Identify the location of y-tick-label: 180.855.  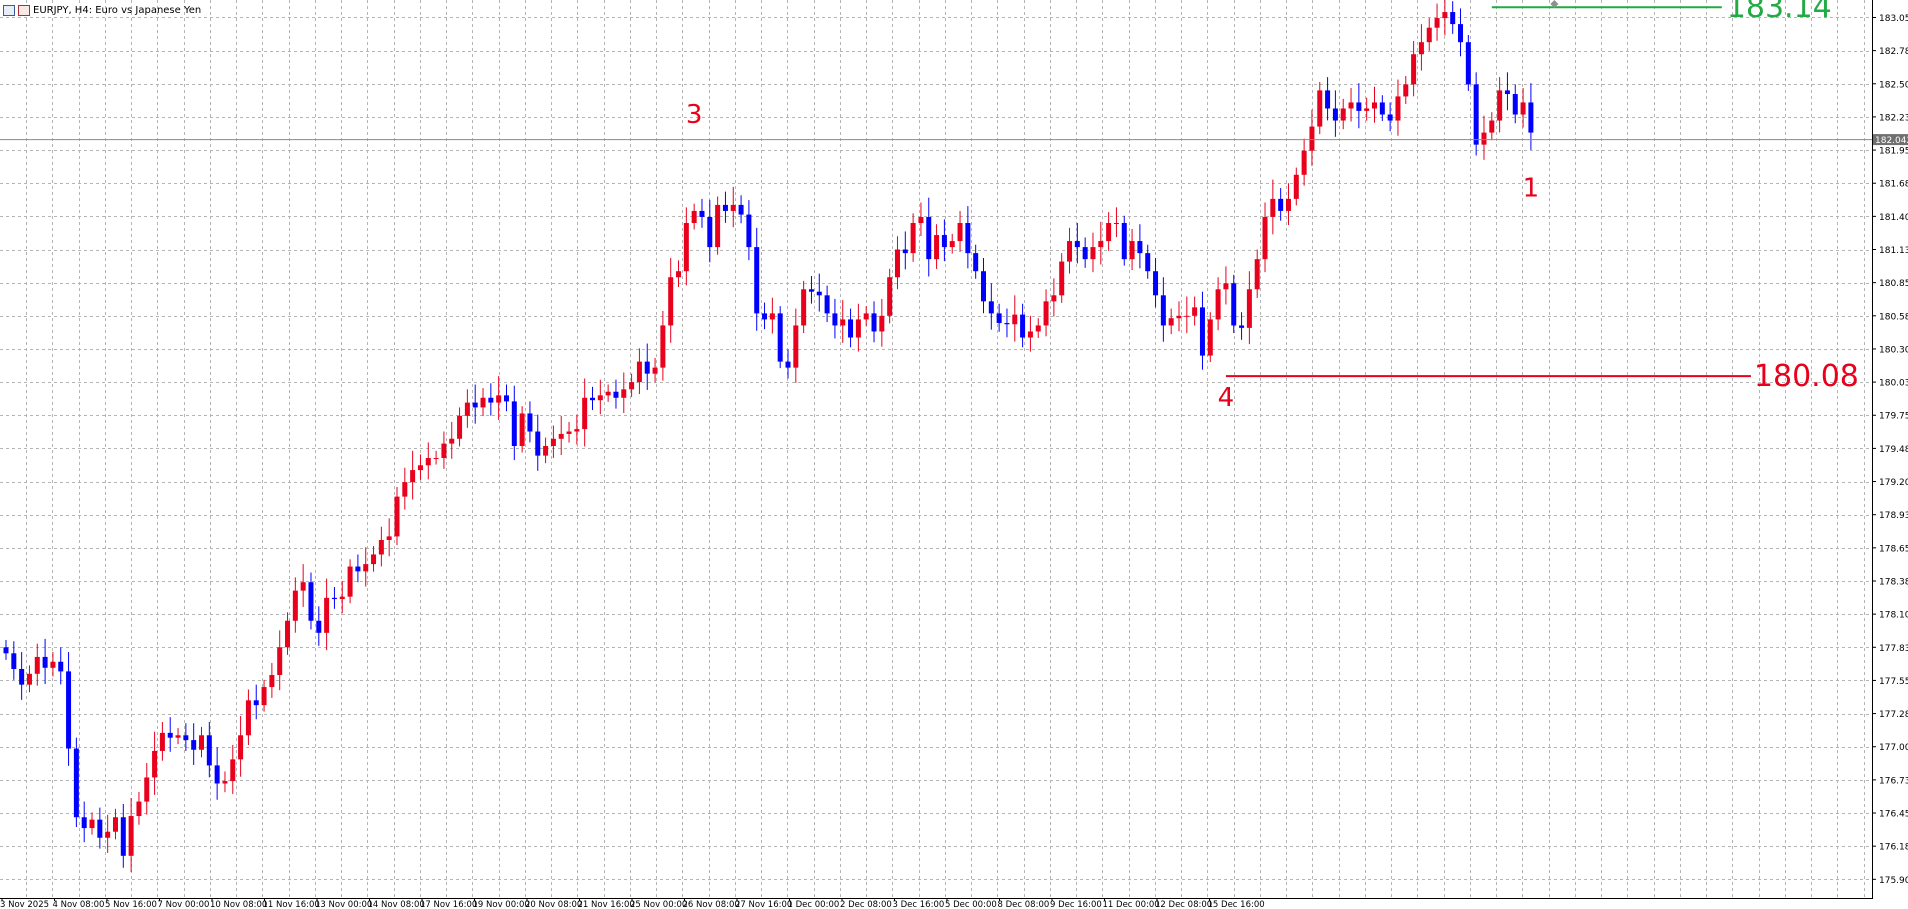
(1893, 284).